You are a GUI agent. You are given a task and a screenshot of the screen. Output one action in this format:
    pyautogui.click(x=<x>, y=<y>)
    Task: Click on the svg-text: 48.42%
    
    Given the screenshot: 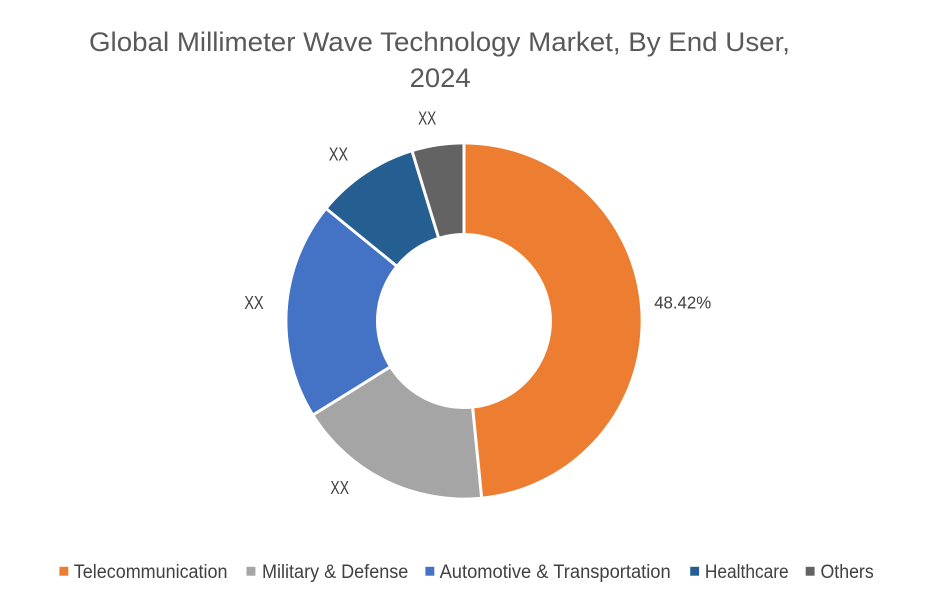 What is the action you would take?
    pyautogui.click(x=682, y=303)
    